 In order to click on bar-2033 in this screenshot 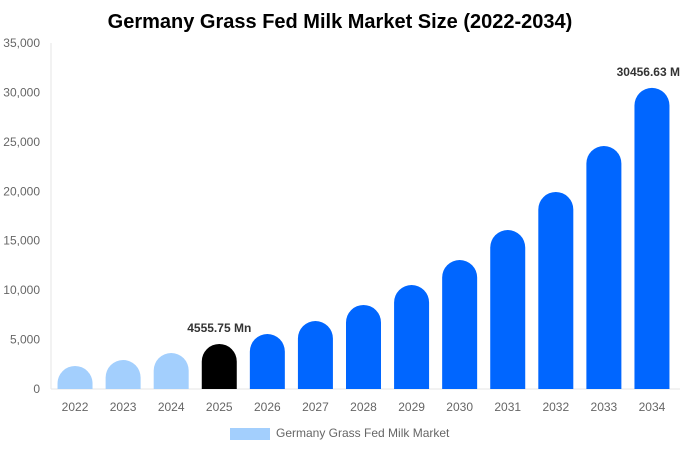, I will do `click(604, 267)`.